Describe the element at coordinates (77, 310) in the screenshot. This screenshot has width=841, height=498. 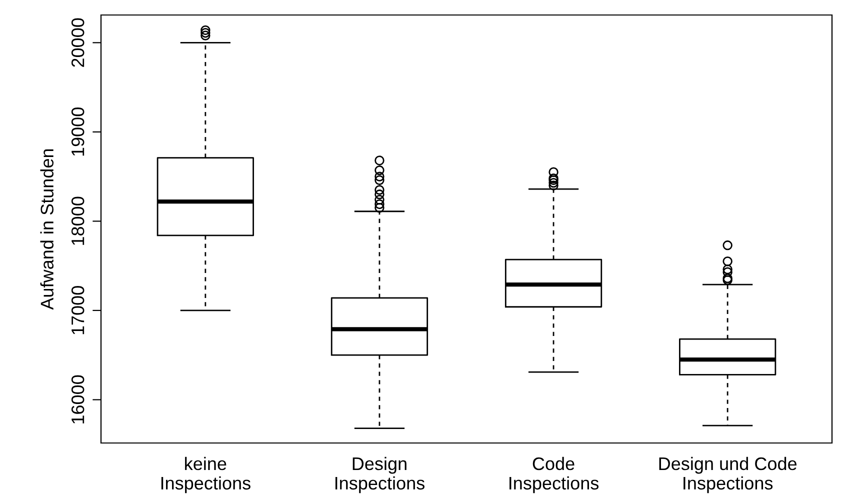
I see `y-tick-label: 17000` at that location.